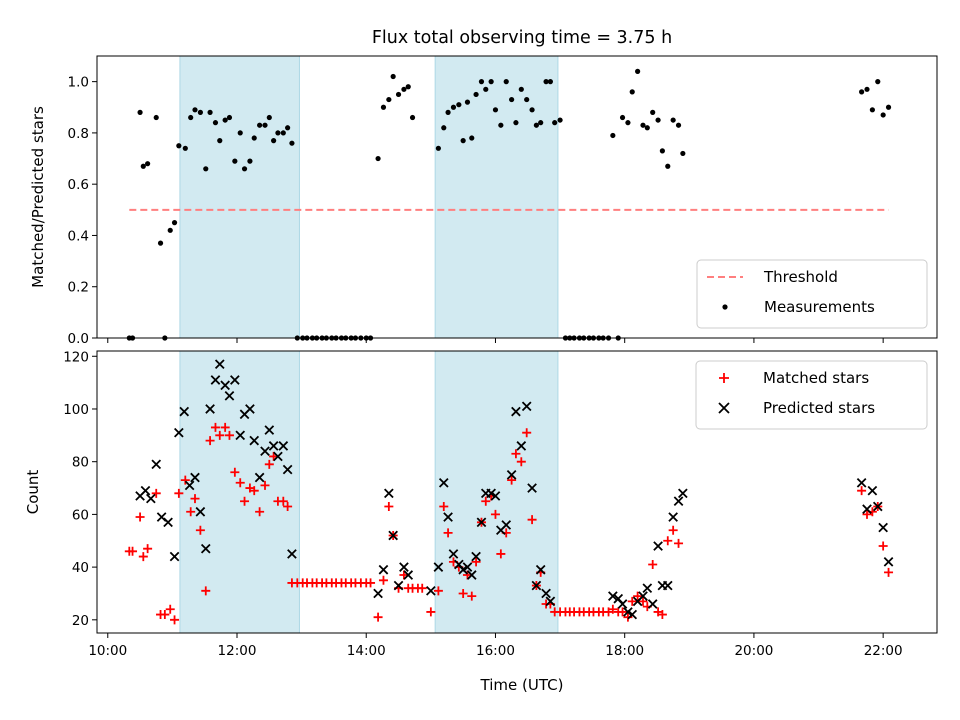 The image size is (960, 720). Describe the element at coordinates (816, 378) in the screenshot. I see `bottom-legend-label: Matched stars` at that location.